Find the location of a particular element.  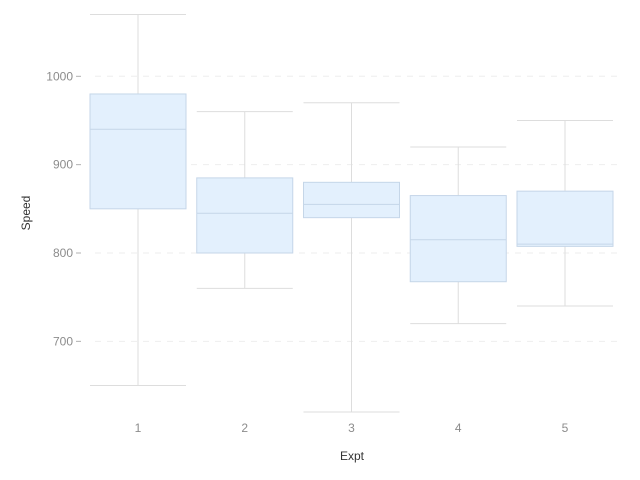

x-axis-ticks: 1 2 3 4 5 is located at coordinates (352, 428).